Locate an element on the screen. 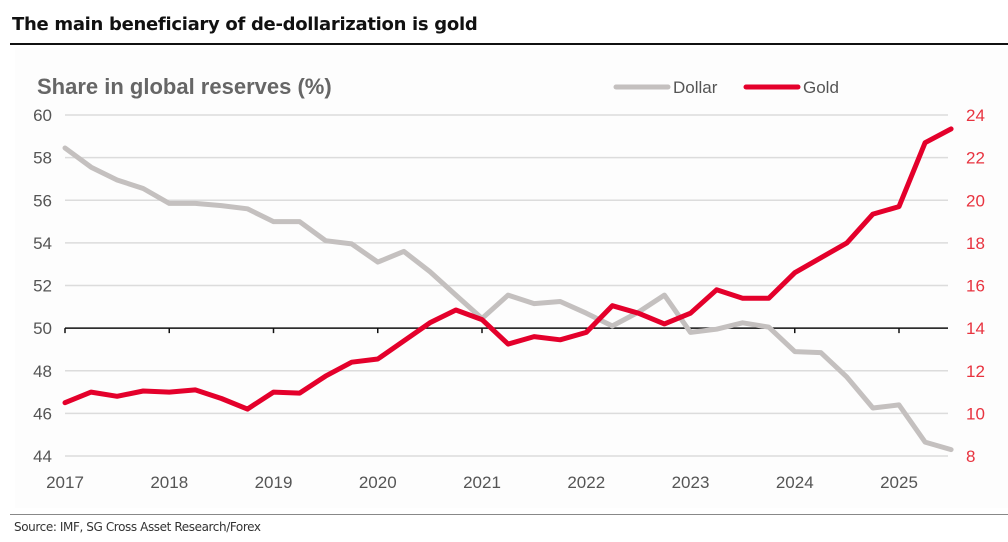  legend-label-gold: Gold is located at coordinates (821, 87).